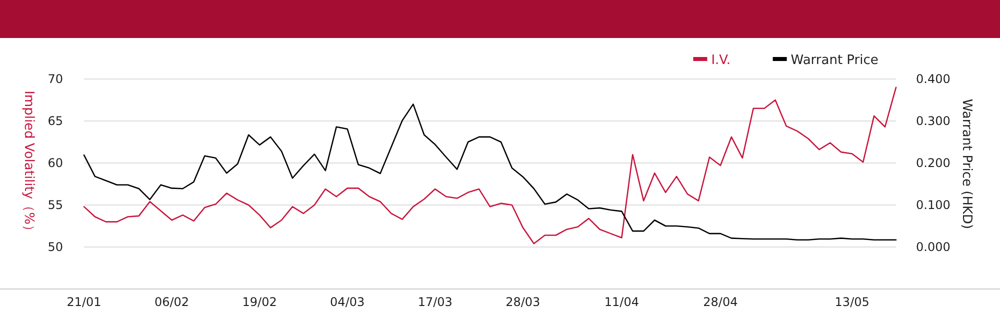  What do you see at coordinates (933, 79) in the screenshot?
I see `y2-tick-label: 0.400` at bounding box center [933, 79].